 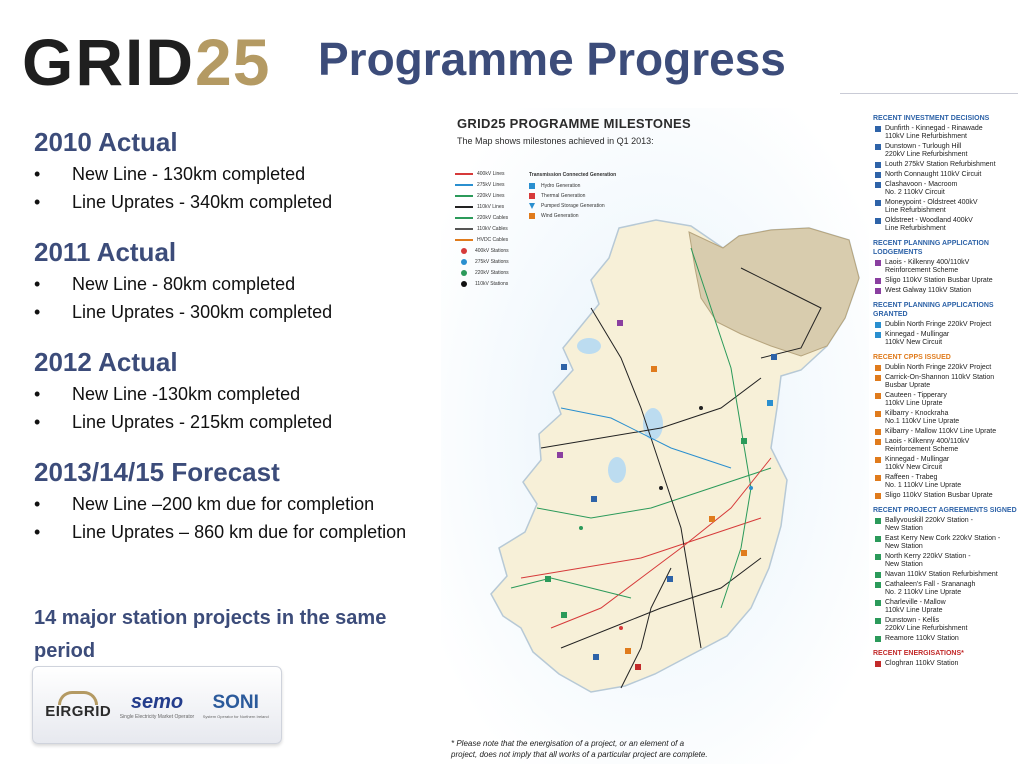 I want to click on legend-line-item: 110kV Cables, so click(x=482, y=228).